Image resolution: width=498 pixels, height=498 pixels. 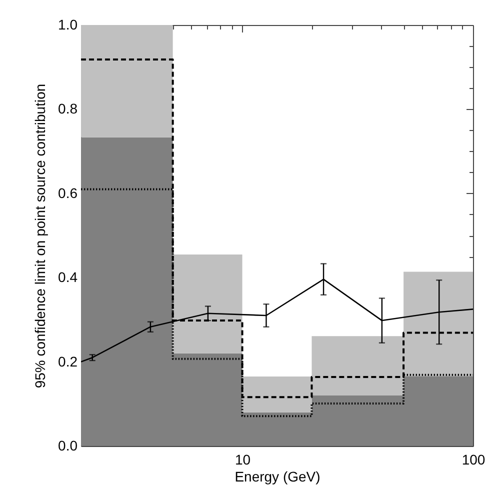 I want to click on y-axis-title: 95% confidence limit on point source contribution, so click(x=40, y=236).